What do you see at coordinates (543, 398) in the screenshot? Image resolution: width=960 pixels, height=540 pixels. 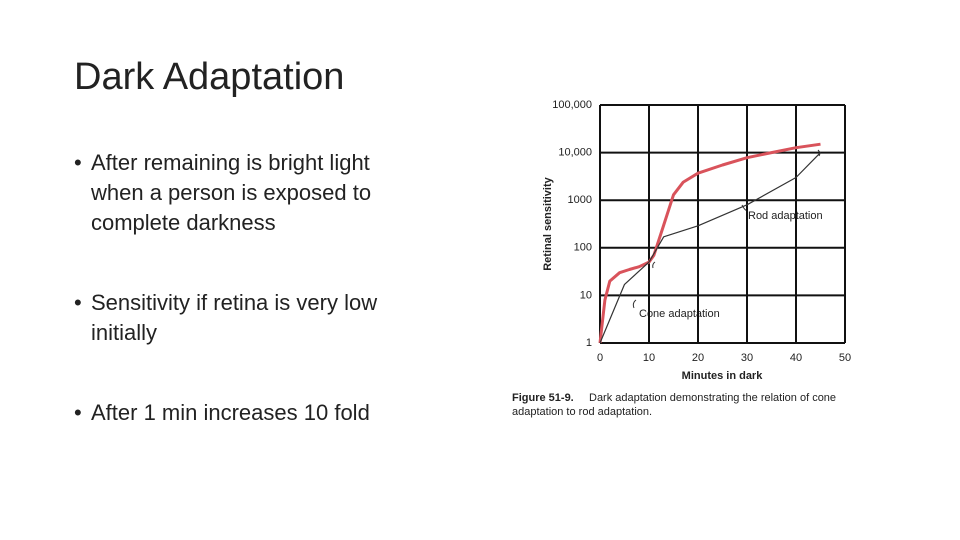 I see `caption-label: Figure 51-9.` at bounding box center [543, 398].